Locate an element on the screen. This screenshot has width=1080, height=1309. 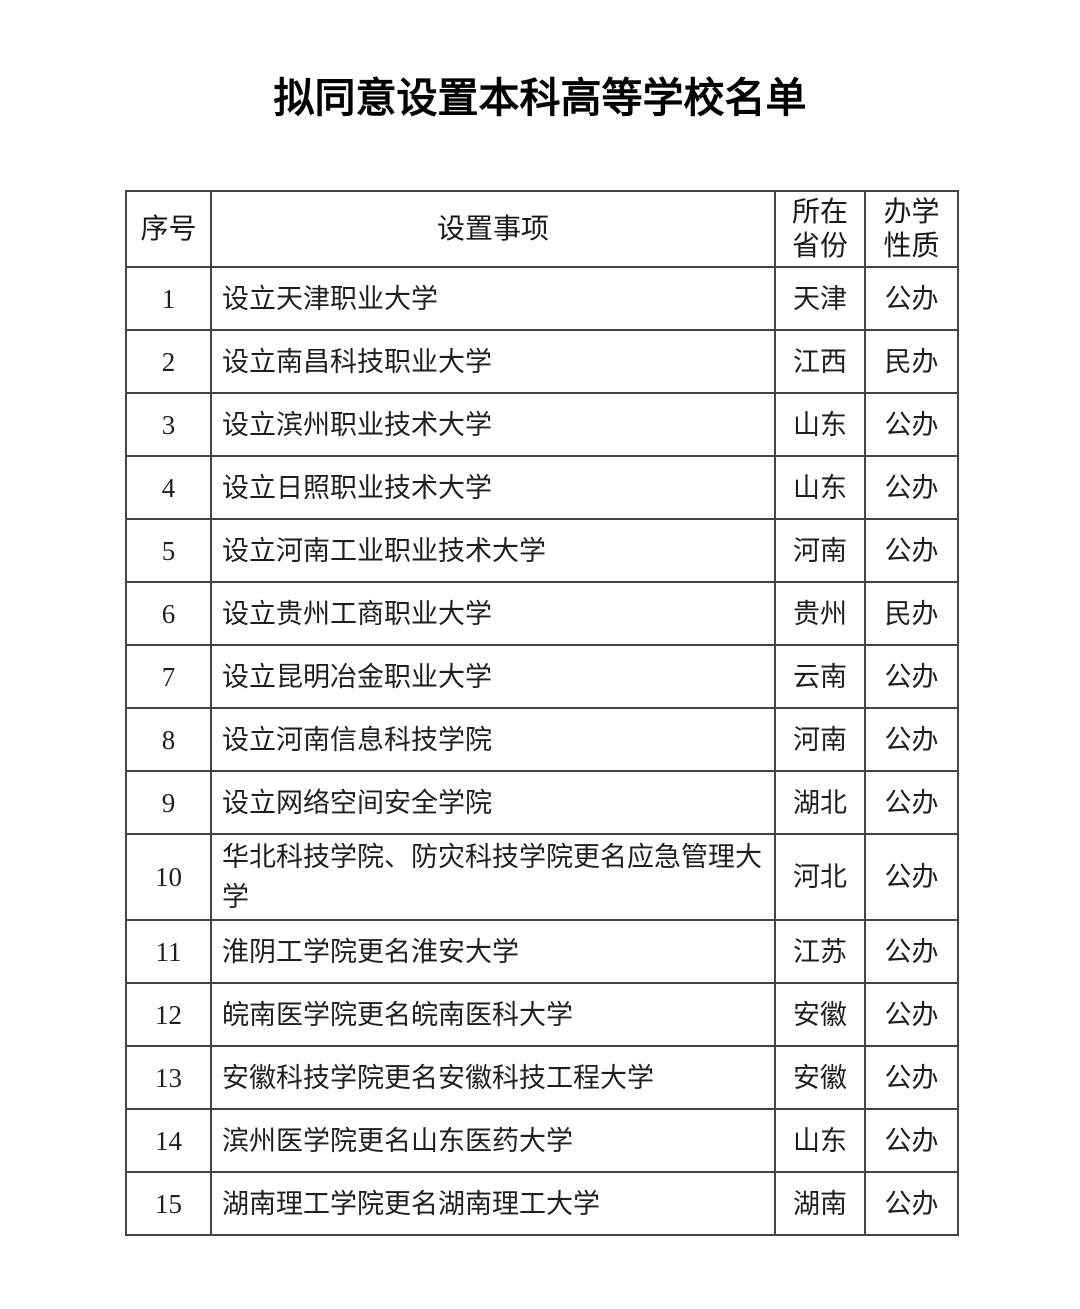
setup-item-cell: 设立南昌科技职业大学 is located at coordinates (493, 361).